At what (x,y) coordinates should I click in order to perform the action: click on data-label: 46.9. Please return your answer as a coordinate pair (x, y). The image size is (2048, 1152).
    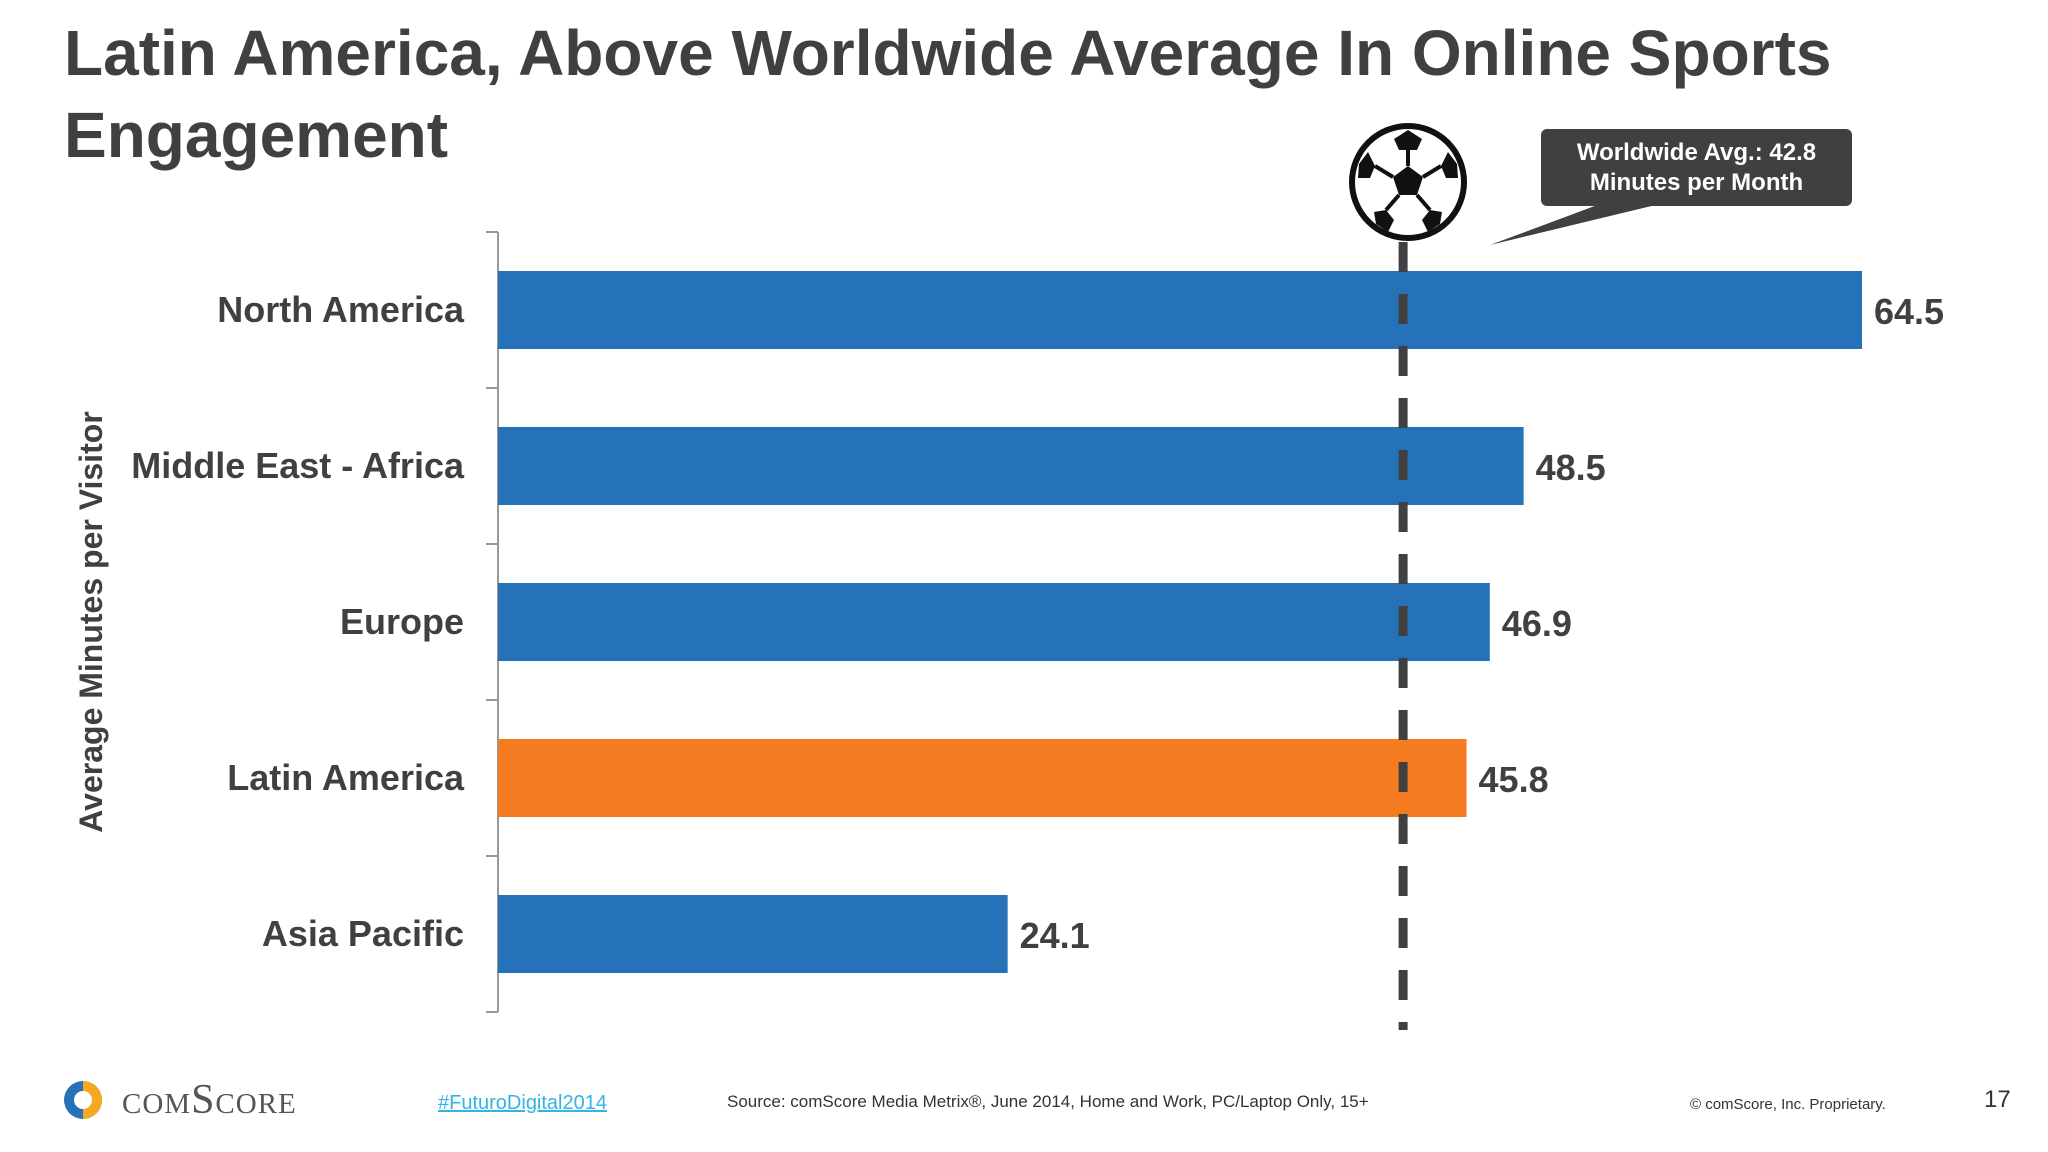
    Looking at the image, I should click on (1537, 623).